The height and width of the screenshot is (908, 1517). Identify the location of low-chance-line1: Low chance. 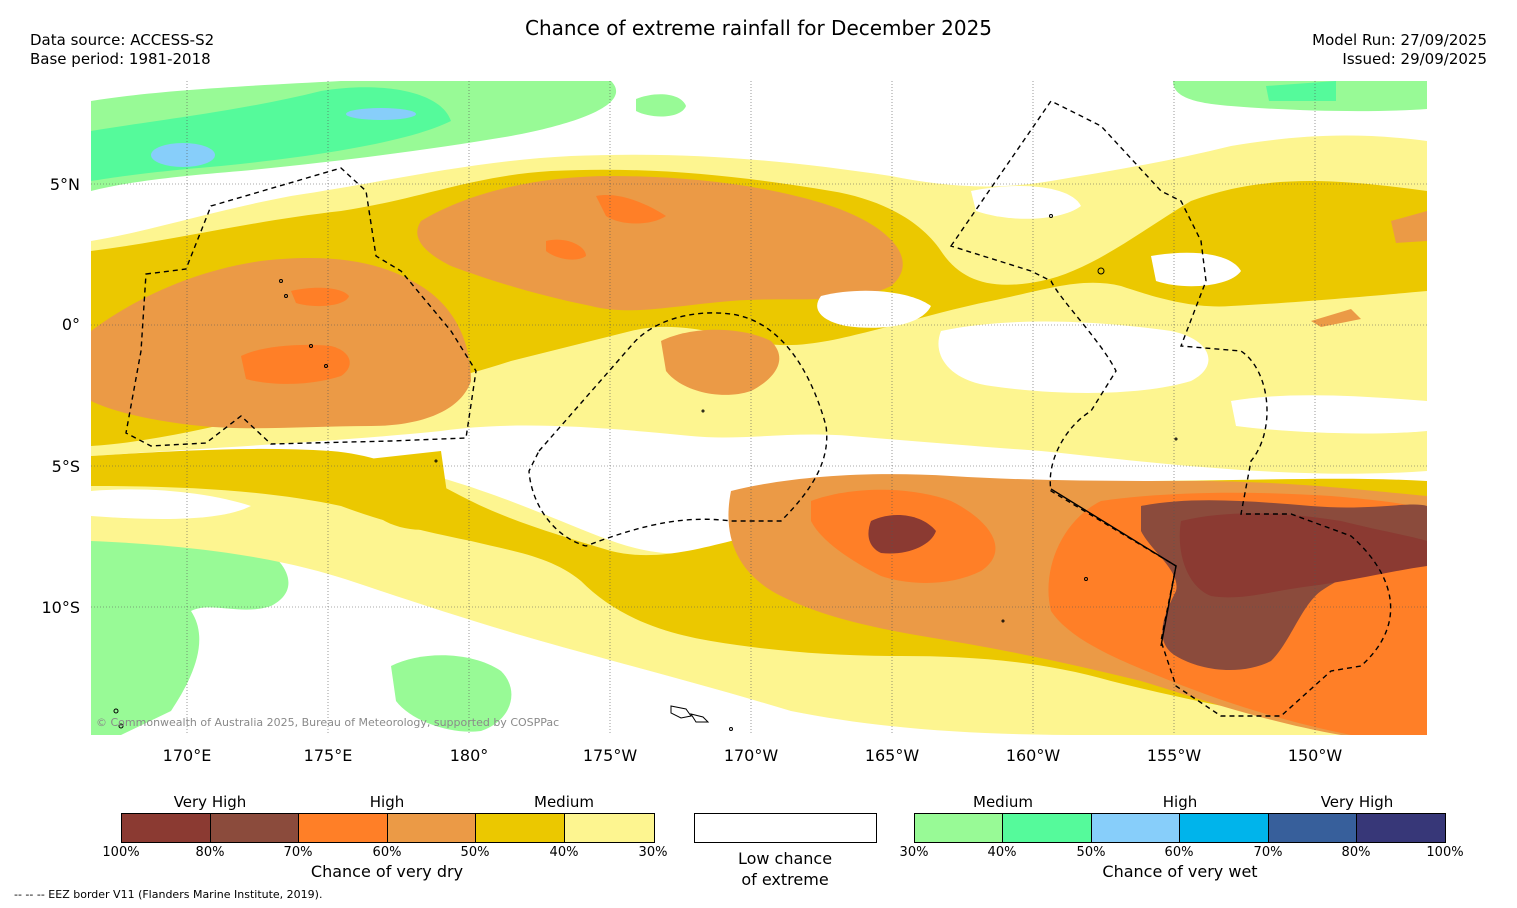
(785, 858).